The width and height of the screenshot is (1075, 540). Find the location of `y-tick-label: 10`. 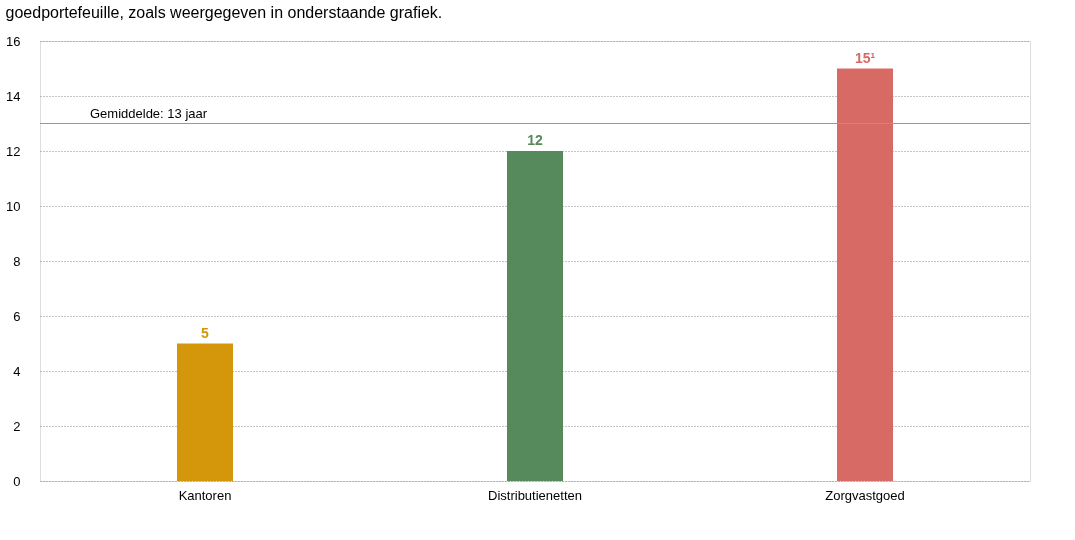

y-tick-label: 10 is located at coordinates (13, 206).